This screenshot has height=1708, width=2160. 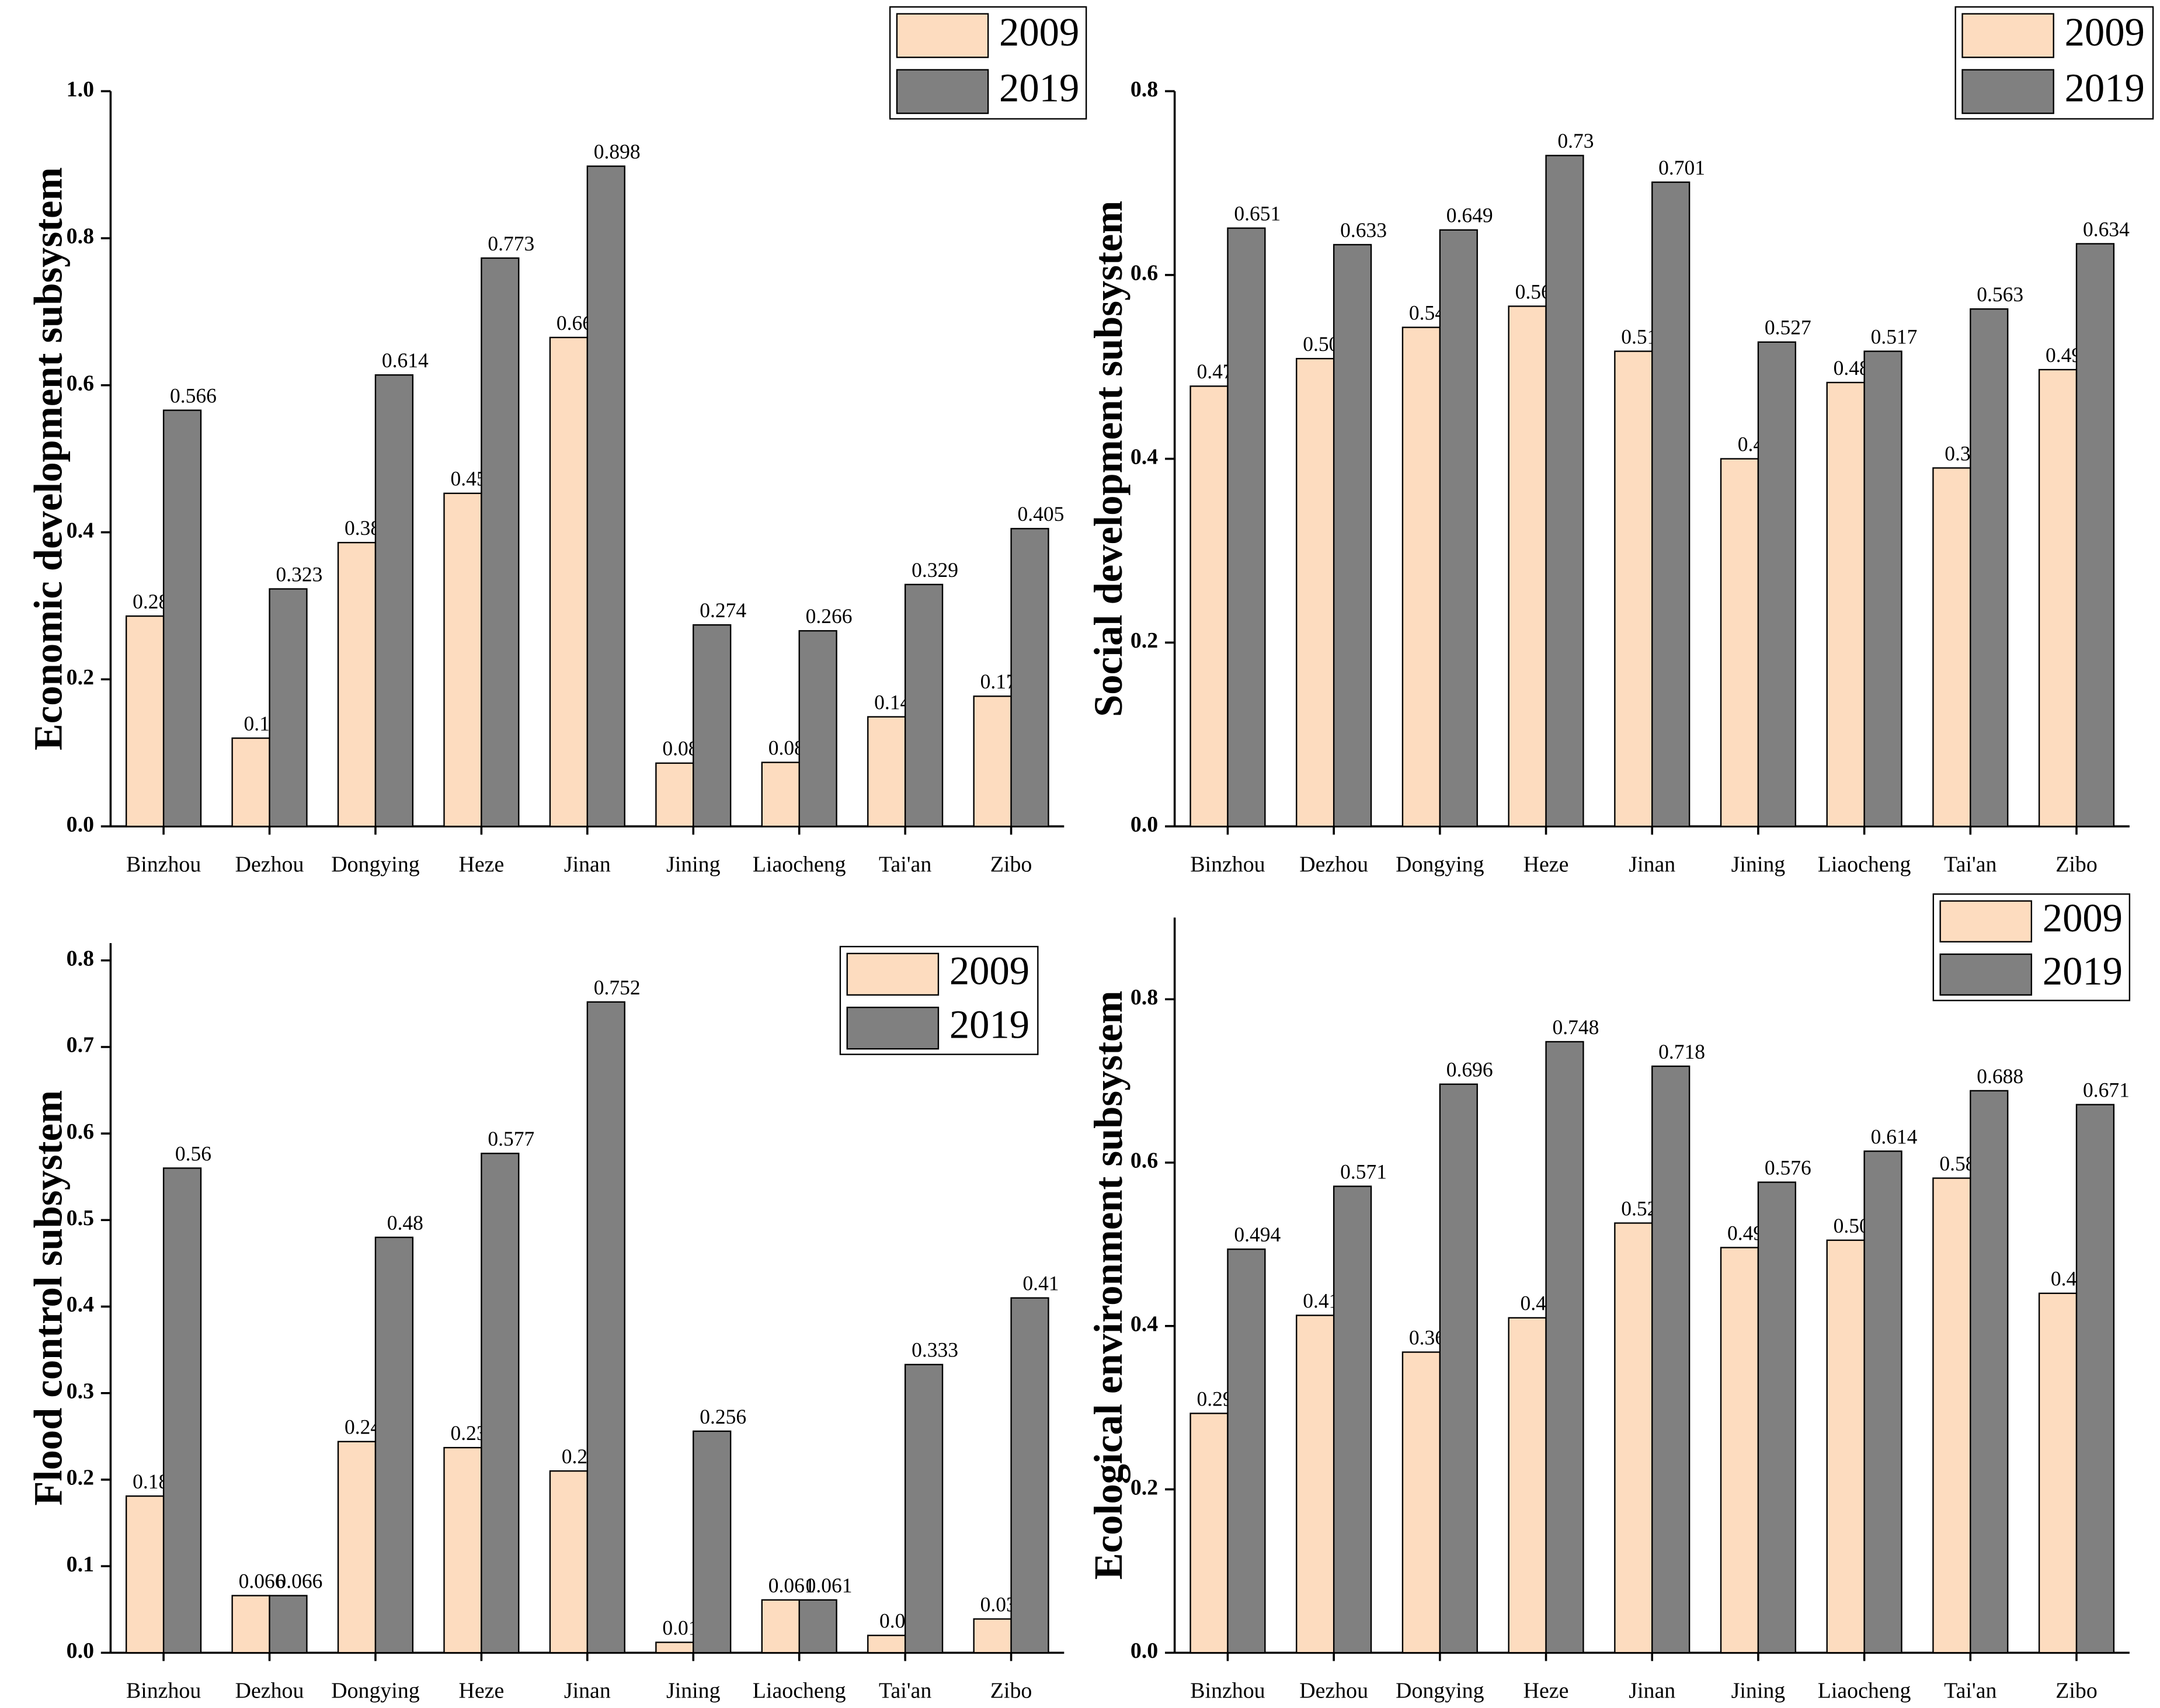 What do you see at coordinates (1681, 1051) in the screenshot?
I see `value-label: 0.718` at bounding box center [1681, 1051].